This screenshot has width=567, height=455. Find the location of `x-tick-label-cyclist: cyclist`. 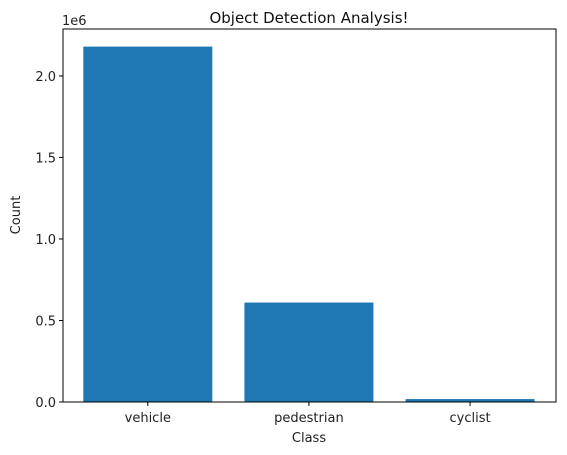

x-tick-label-cyclist: cyclist is located at coordinates (470, 418).